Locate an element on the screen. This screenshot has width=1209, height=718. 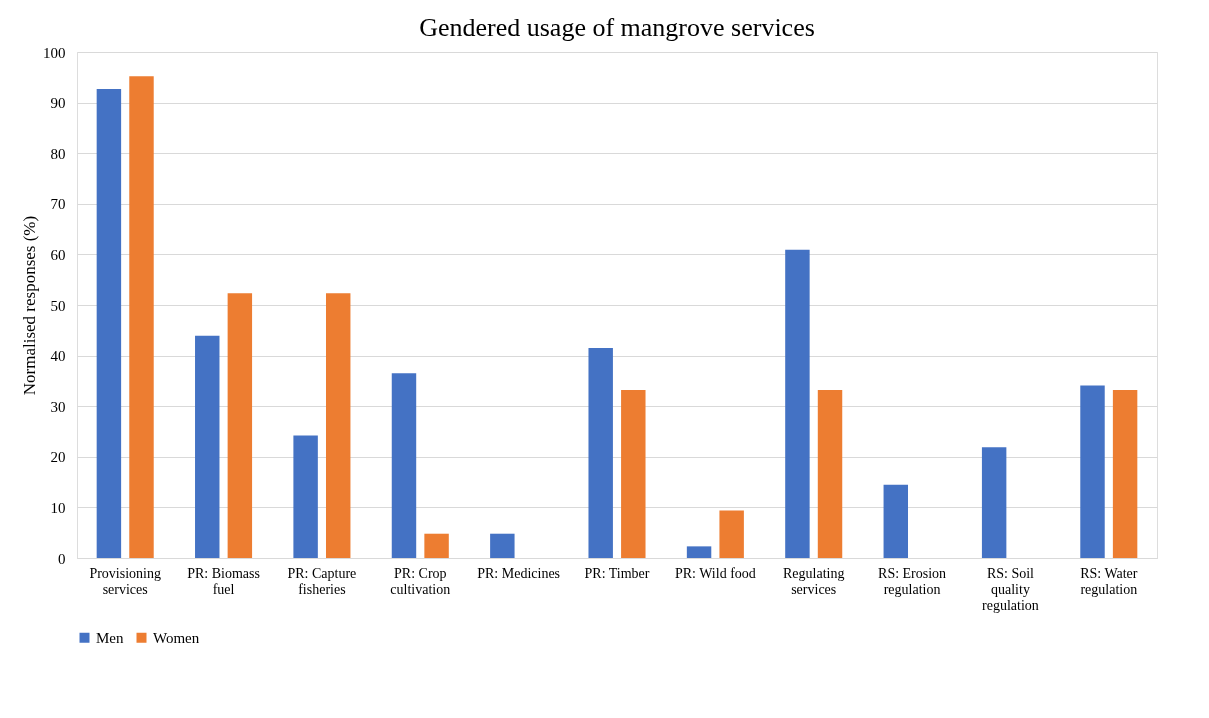
legend-label: Women is located at coordinates (176, 637).